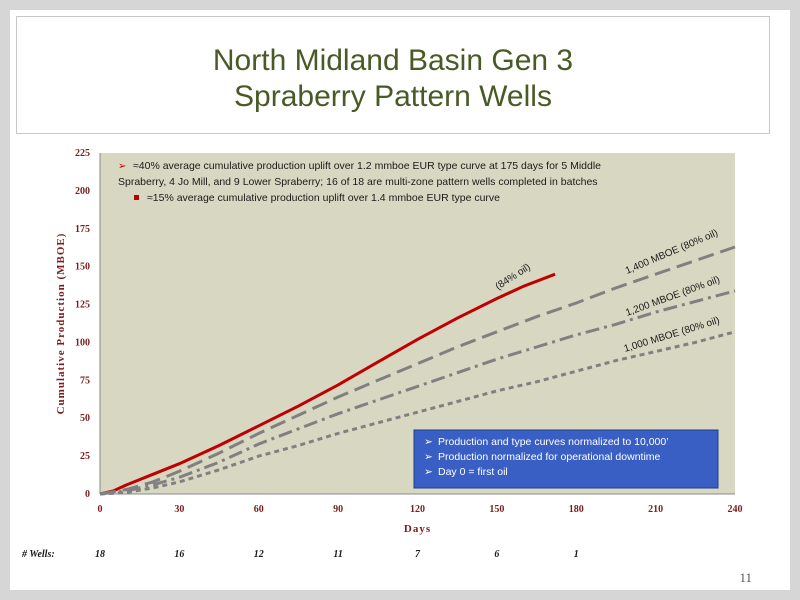 This screenshot has height=600, width=800. Describe the element at coordinates (337, 554) in the screenshot. I see `wells-count: 11` at that location.